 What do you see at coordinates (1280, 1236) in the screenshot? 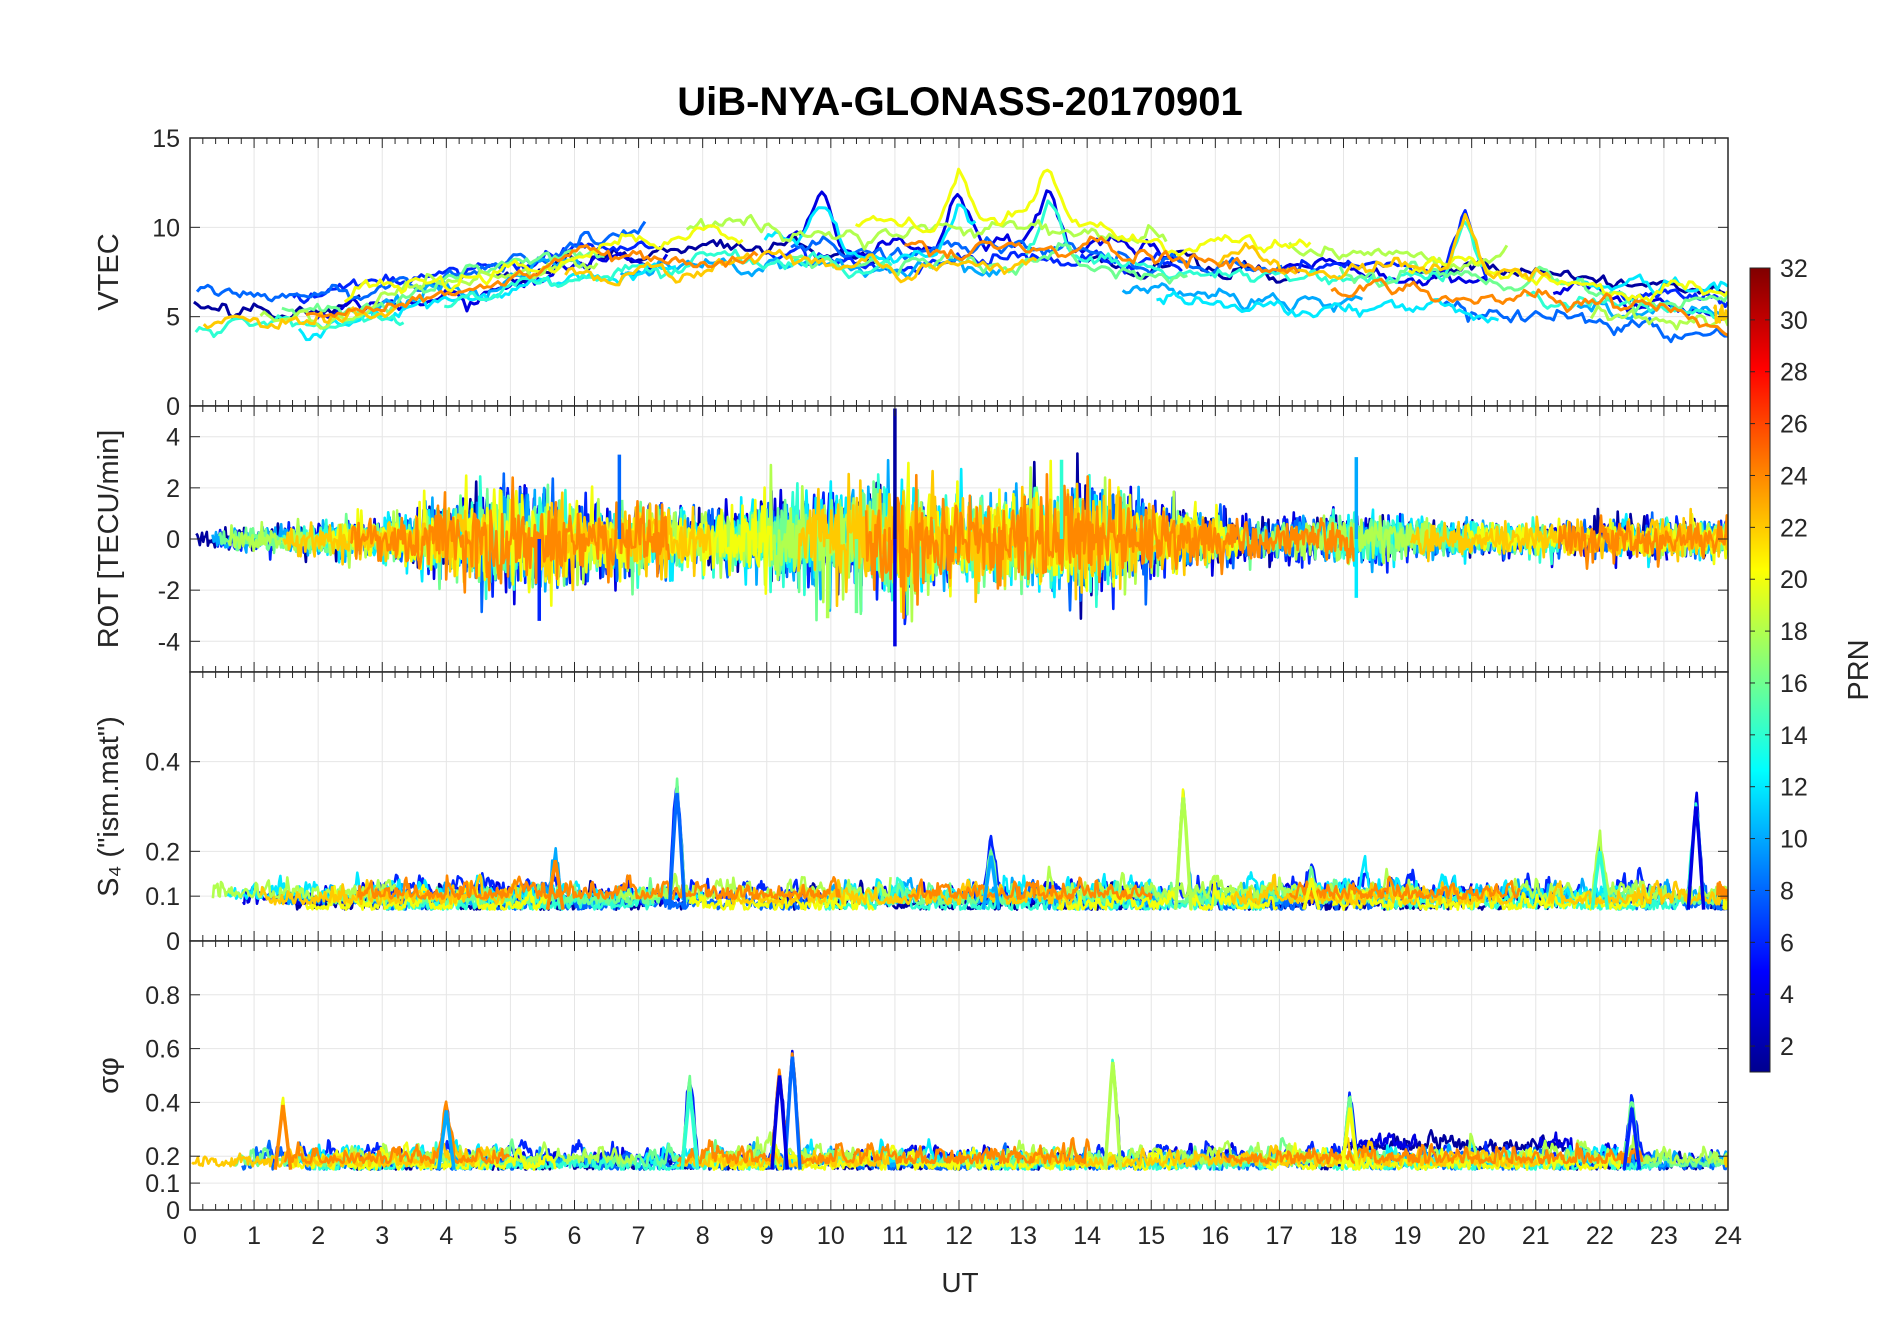
I see `x-tick-label: 17` at bounding box center [1280, 1236].